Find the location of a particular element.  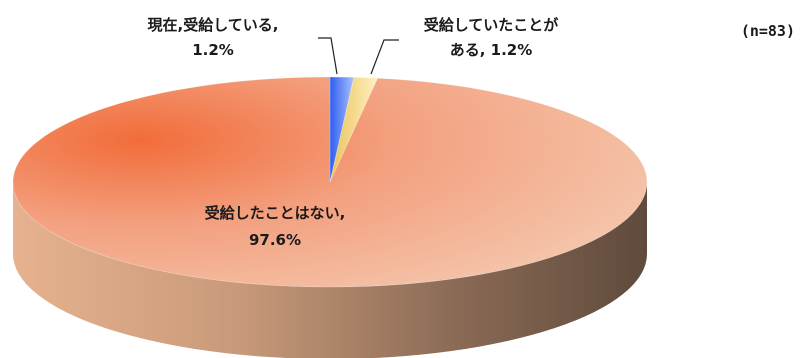

slice-label-past-line2: ある, 1.2% is located at coordinates (491, 50).